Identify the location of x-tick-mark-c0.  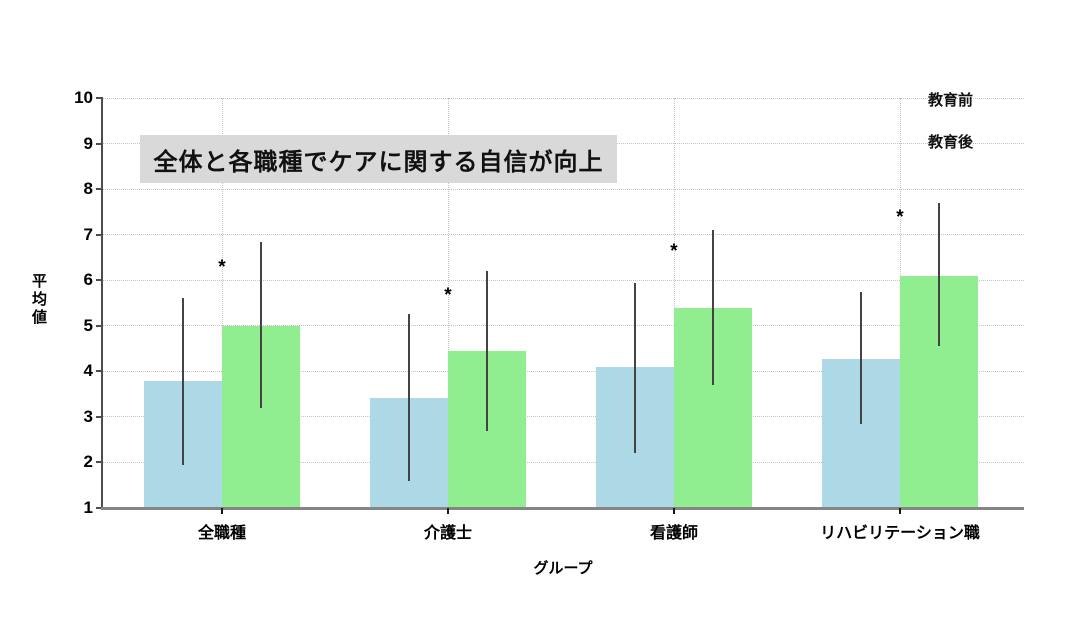
(222, 511).